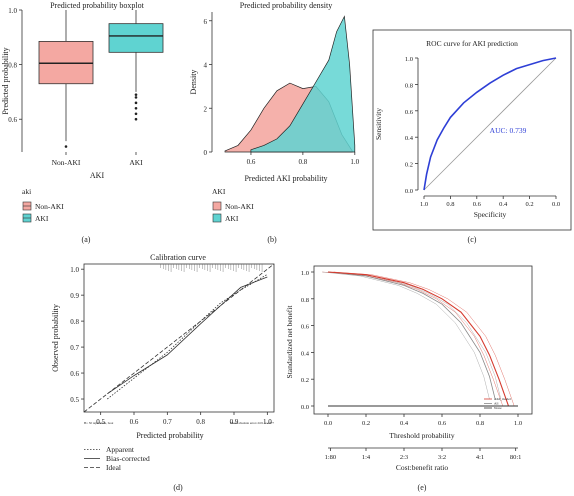  What do you see at coordinates (128, 458) in the screenshot?
I see `calibration-legend-item: Bias-corrected` at bounding box center [128, 458].